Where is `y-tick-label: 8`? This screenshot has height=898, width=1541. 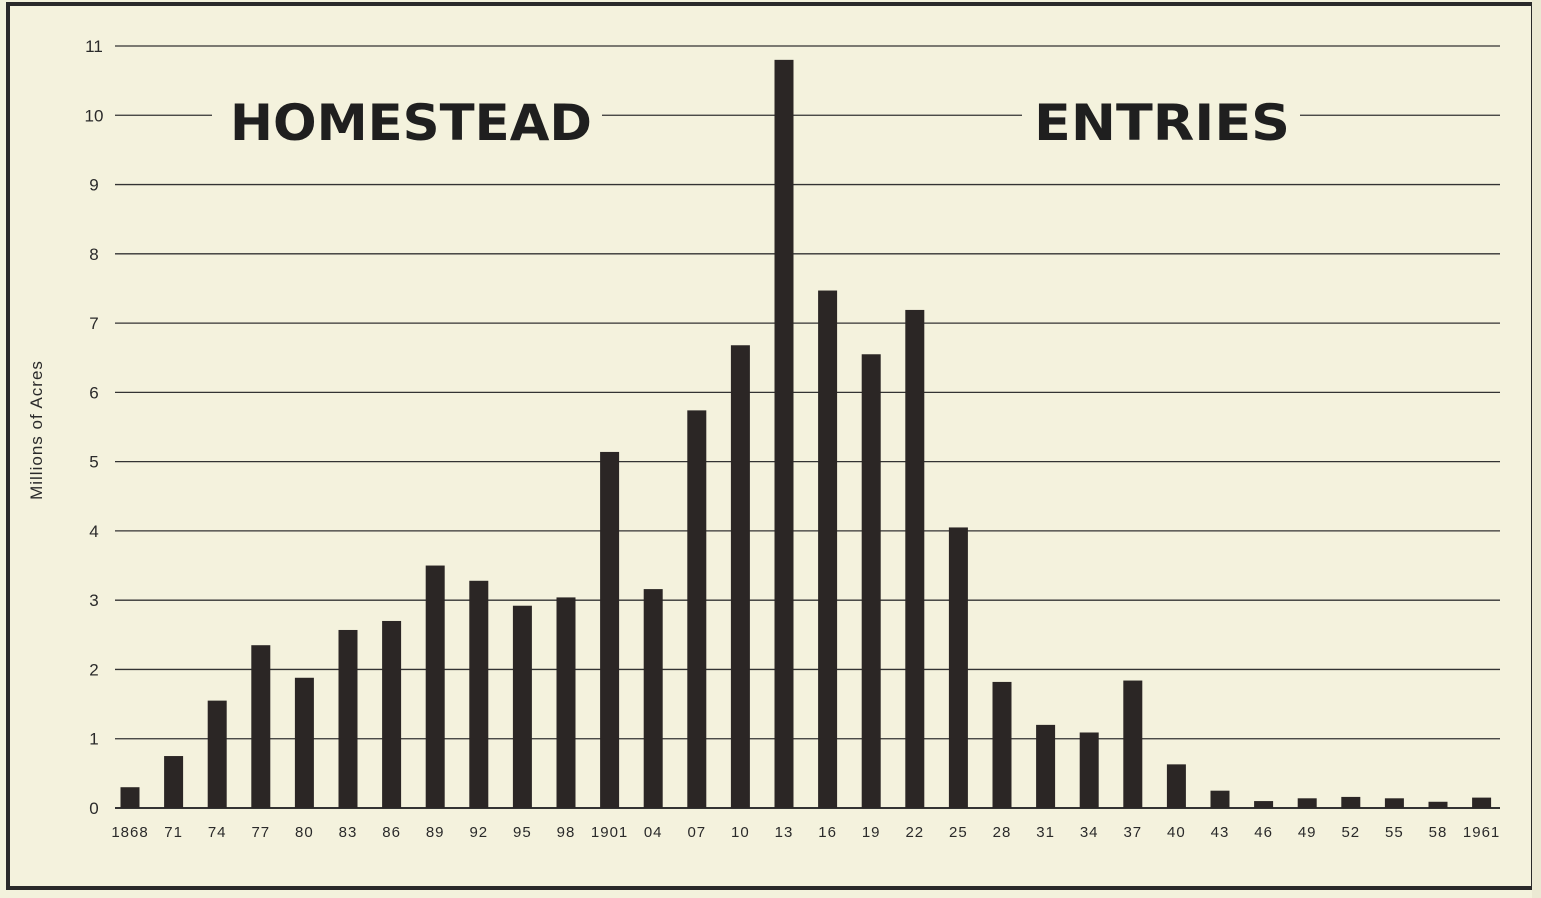
y-tick-label: 8 is located at coordinates (93, 254).